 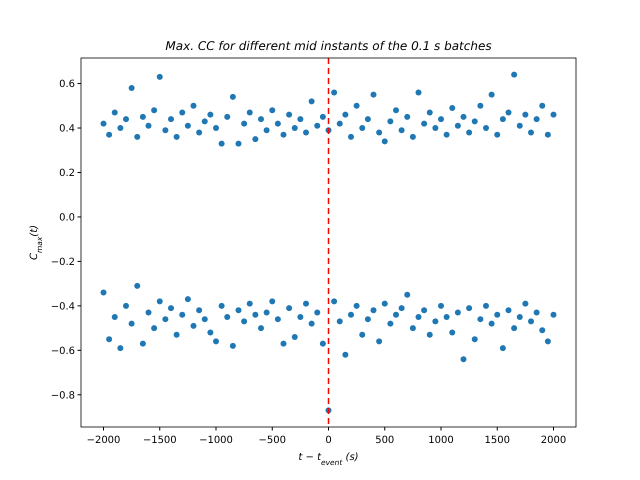 I want to click on x-tick-label: 2000, so click(x=553, y=440).